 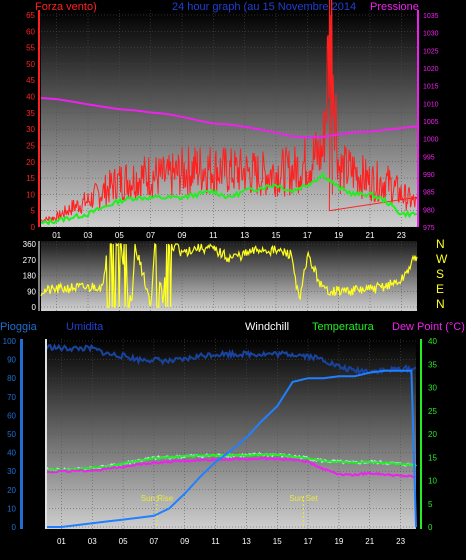 I want to click on pressure-tick-label: 975, so click(x=429, y=228).